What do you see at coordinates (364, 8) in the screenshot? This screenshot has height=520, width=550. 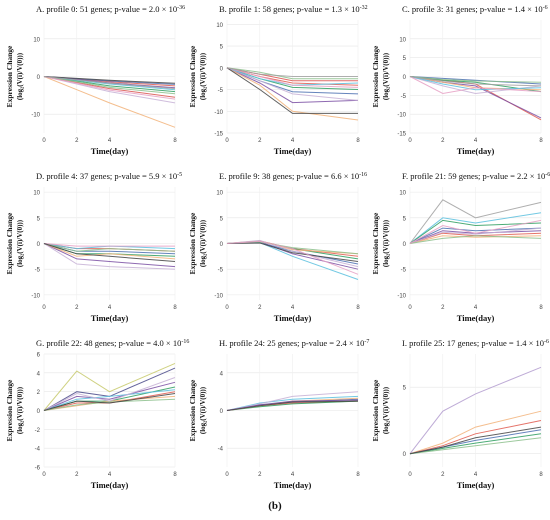 I see `chart-title-exponent: -32` at bounding box center [364, 8].